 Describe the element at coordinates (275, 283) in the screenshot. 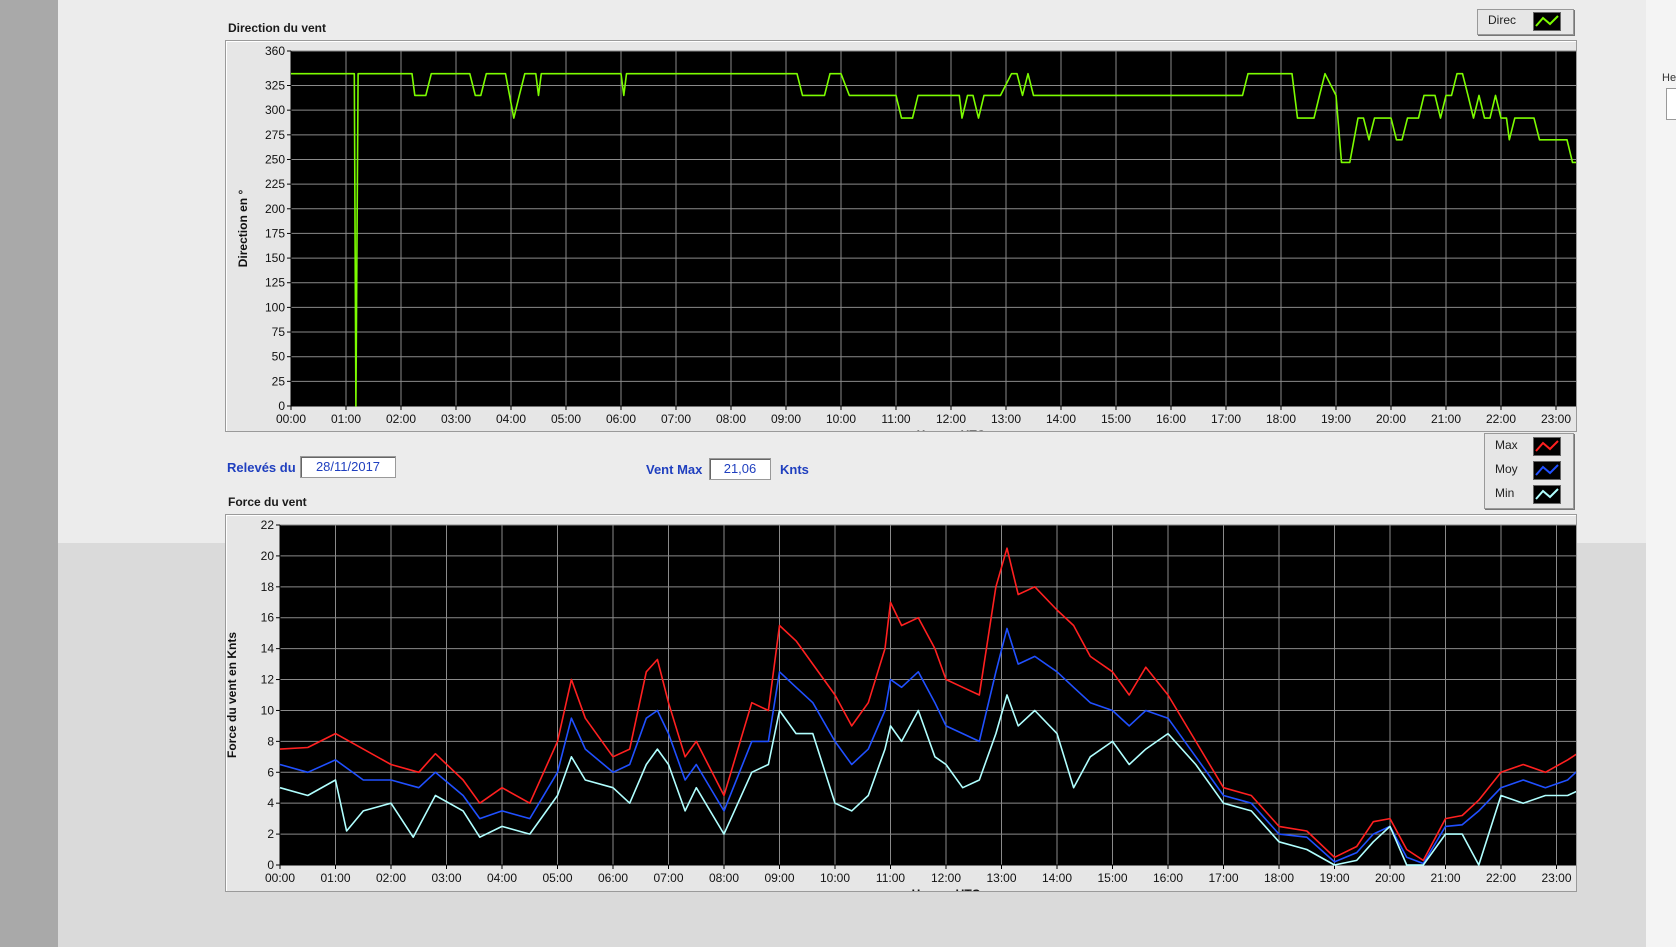

I see `direction-y-tick-label: 125` at that location.